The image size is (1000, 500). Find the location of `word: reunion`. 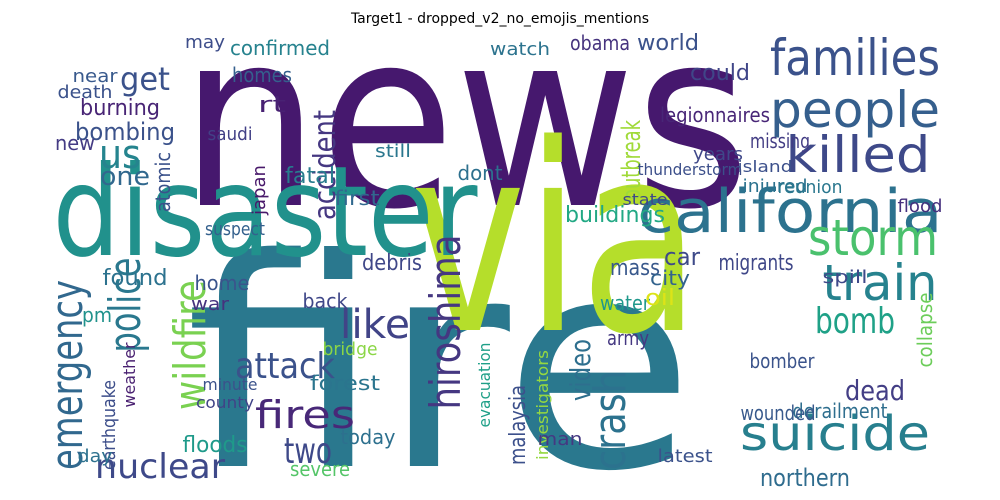

word: reunion is located at coordinates (810, 187).